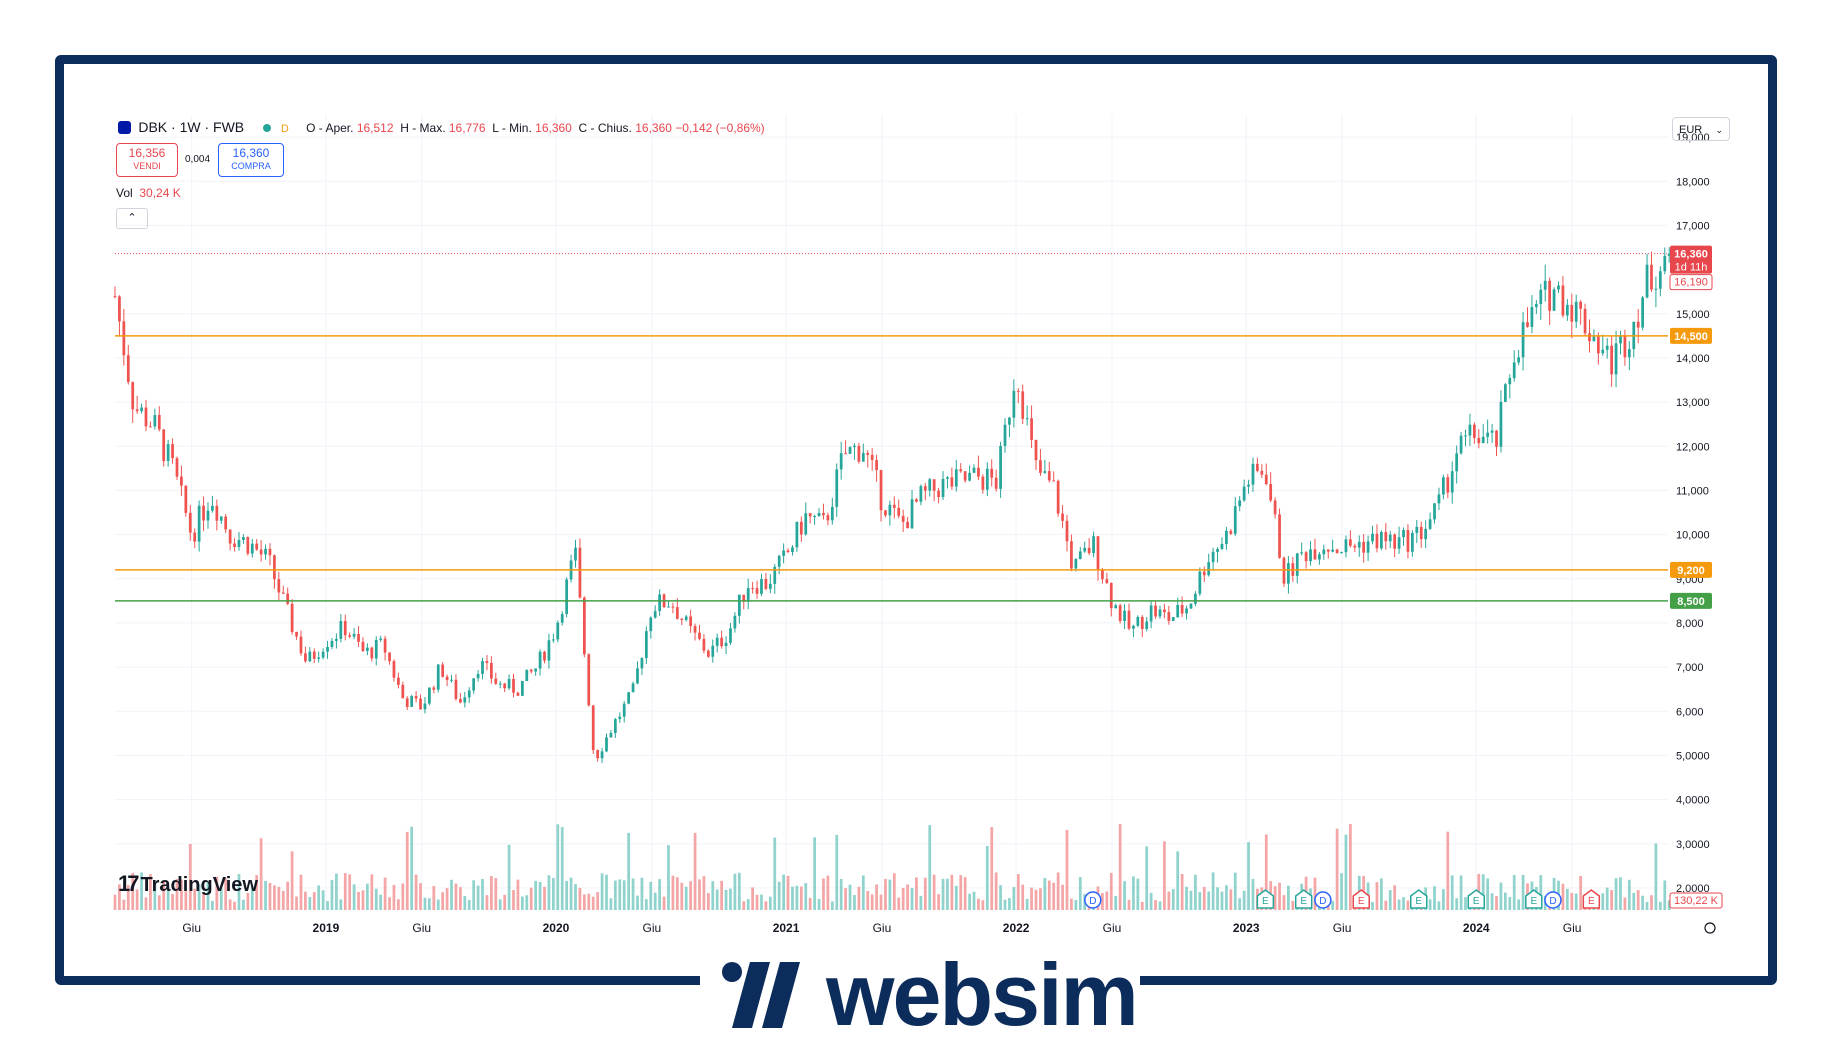 This screenshot has width=1826, height=1046. I want to click on open-value: 16,512, so click(375, 128).